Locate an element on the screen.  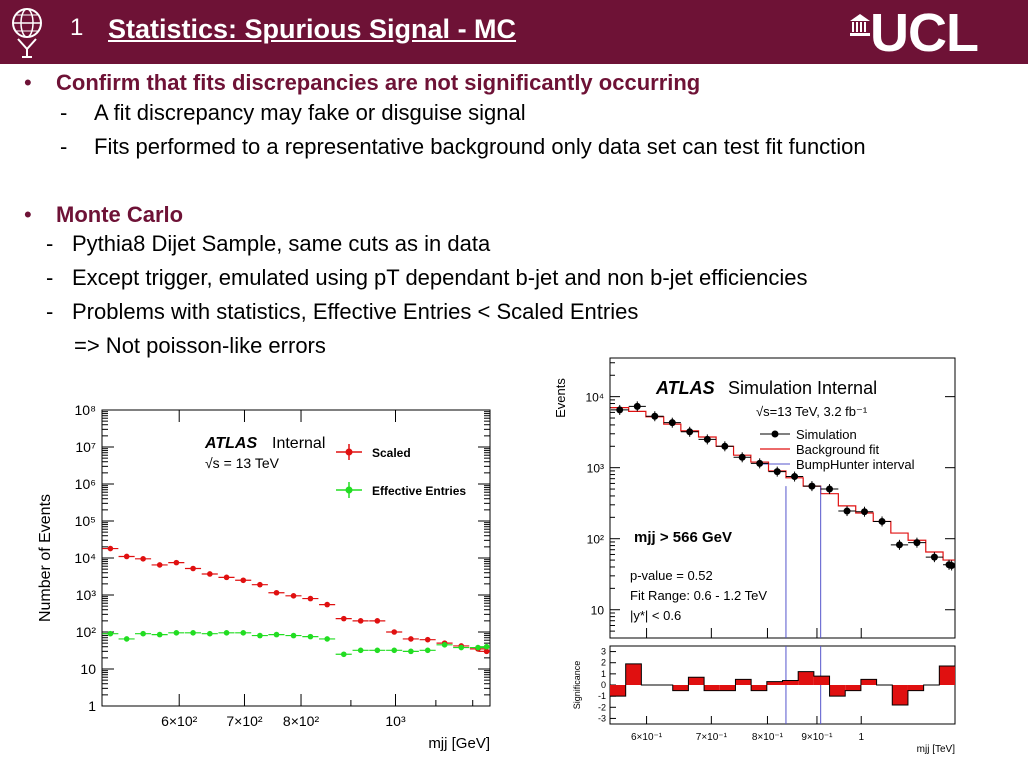
y-tick-label: 10⁴ is located at coordinates (85, 558).